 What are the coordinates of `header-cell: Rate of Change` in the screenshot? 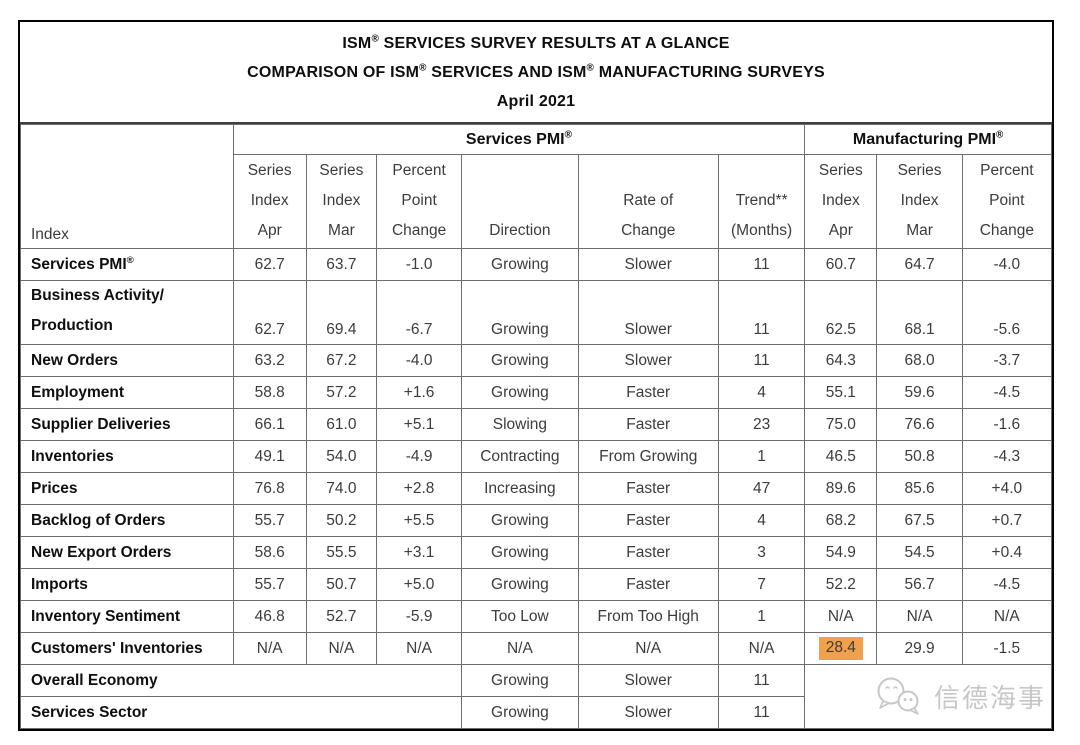 It's located at (648, 201).